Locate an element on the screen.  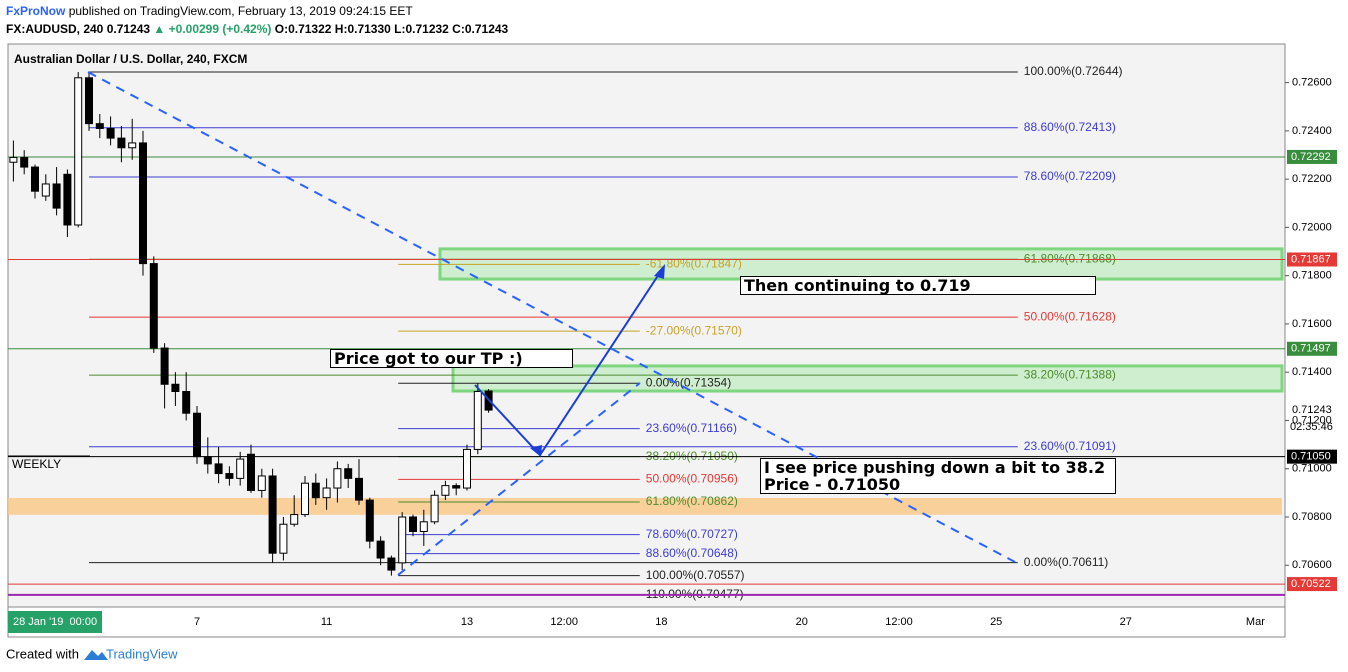
y-tick-label: 0.71200 is located at coordinates (1312, 420).